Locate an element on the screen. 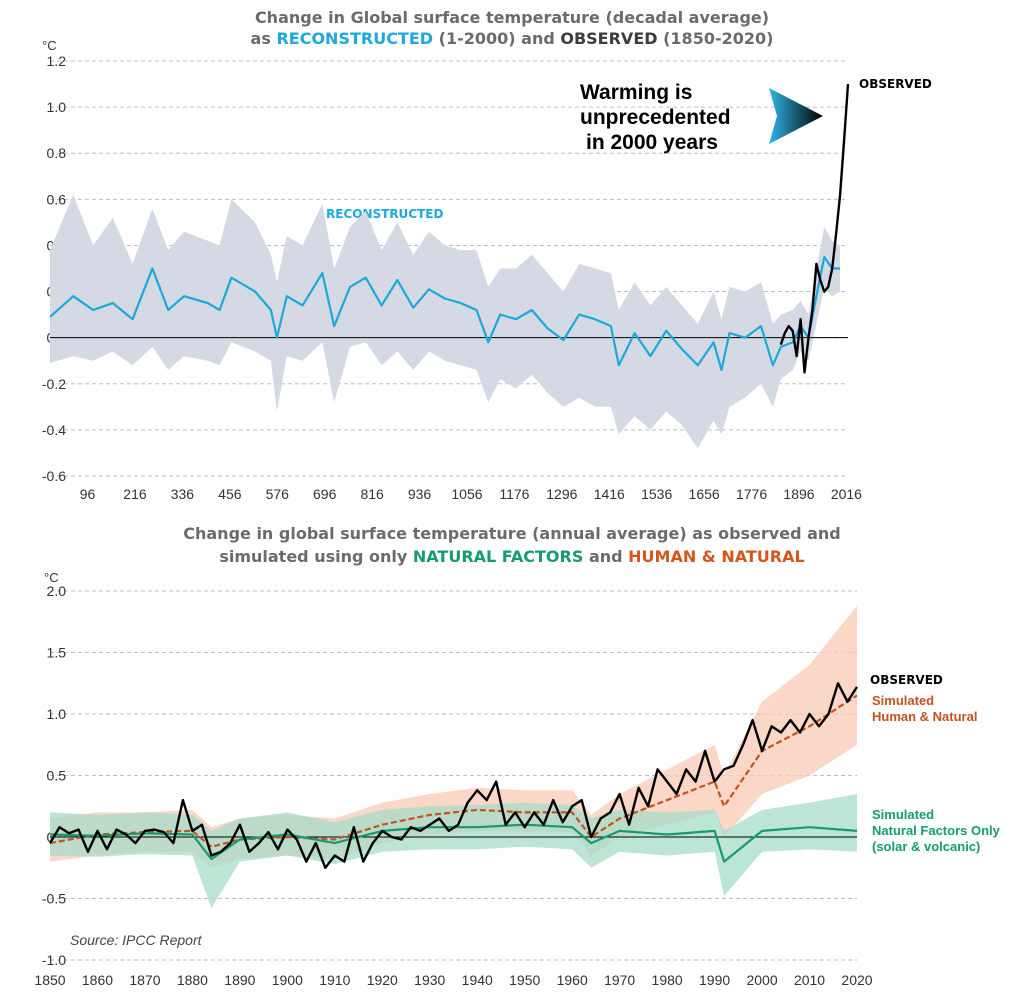  x-tick-label: 1860 is located at coordinates (97, 980).